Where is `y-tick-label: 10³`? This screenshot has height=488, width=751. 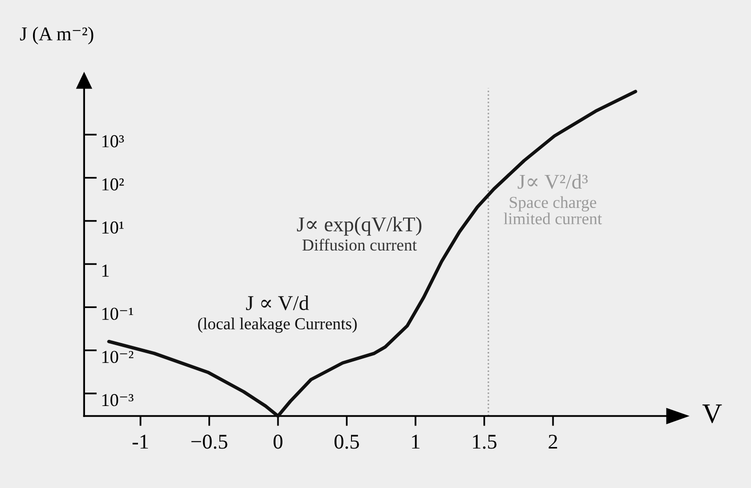 y-tick-label: 10³ is located at coordinates (113, 141).